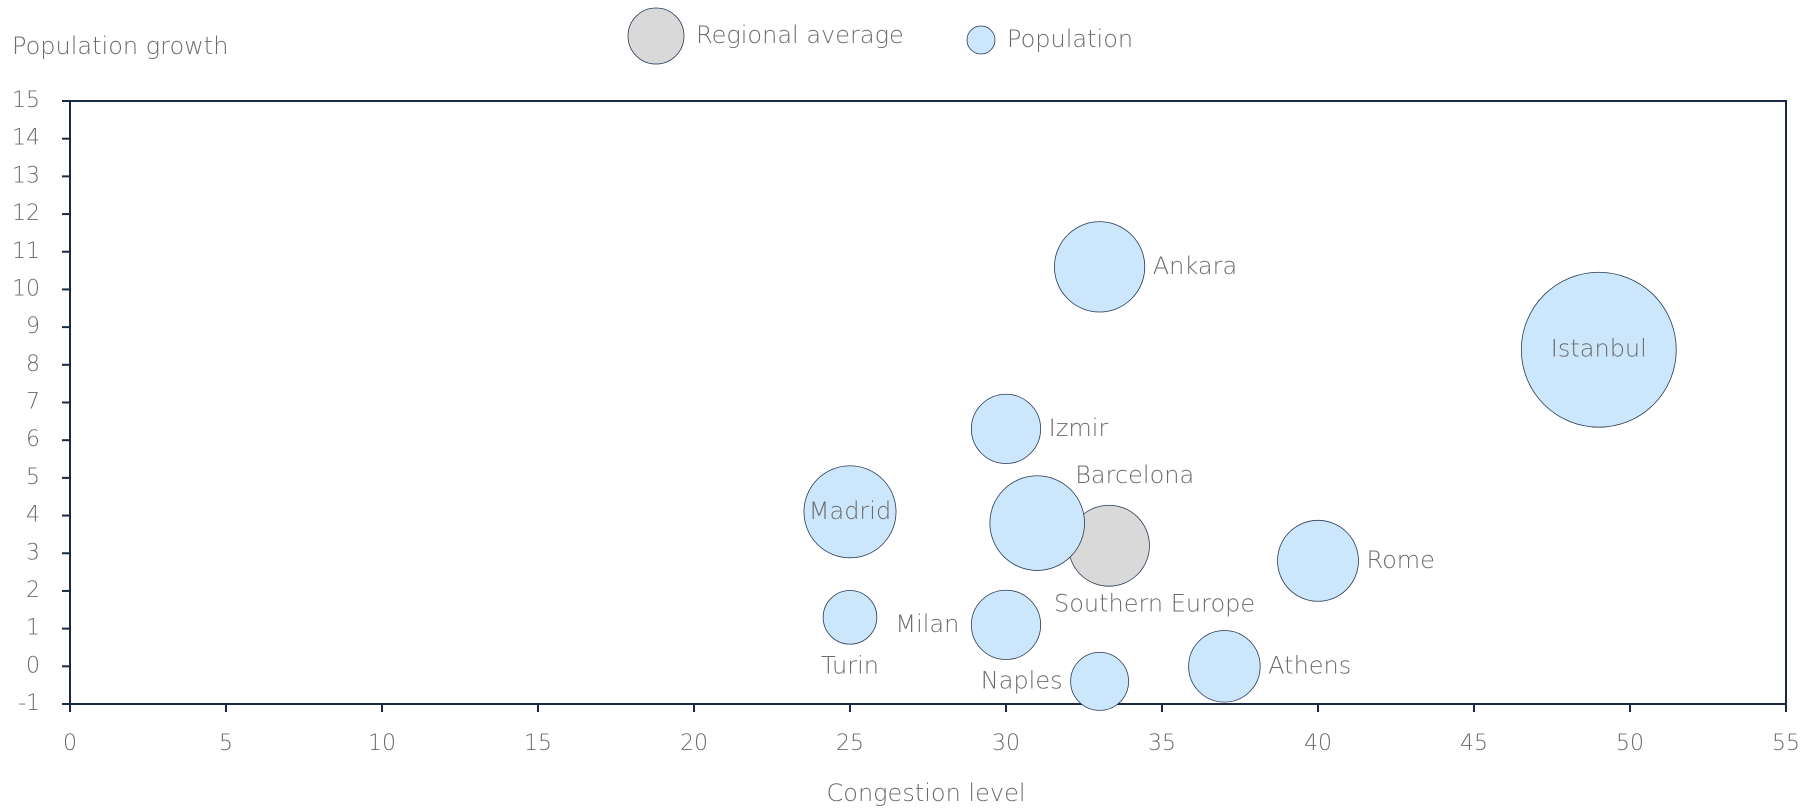  Describe the element at coordinates (33, 477) in the screenshot. I see `y-tick-label: 5` at that location.